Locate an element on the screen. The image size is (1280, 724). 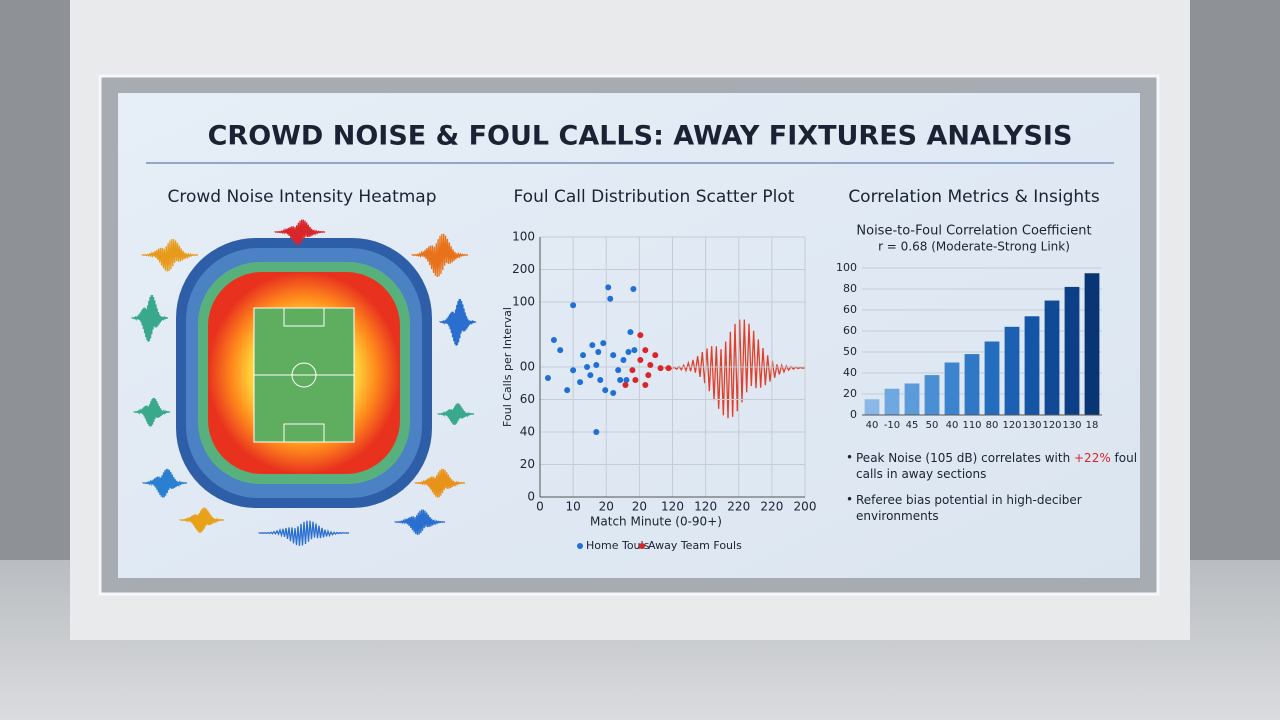
panel-title: Correlation Metrics & Insights is located at coordinates (974, 197).